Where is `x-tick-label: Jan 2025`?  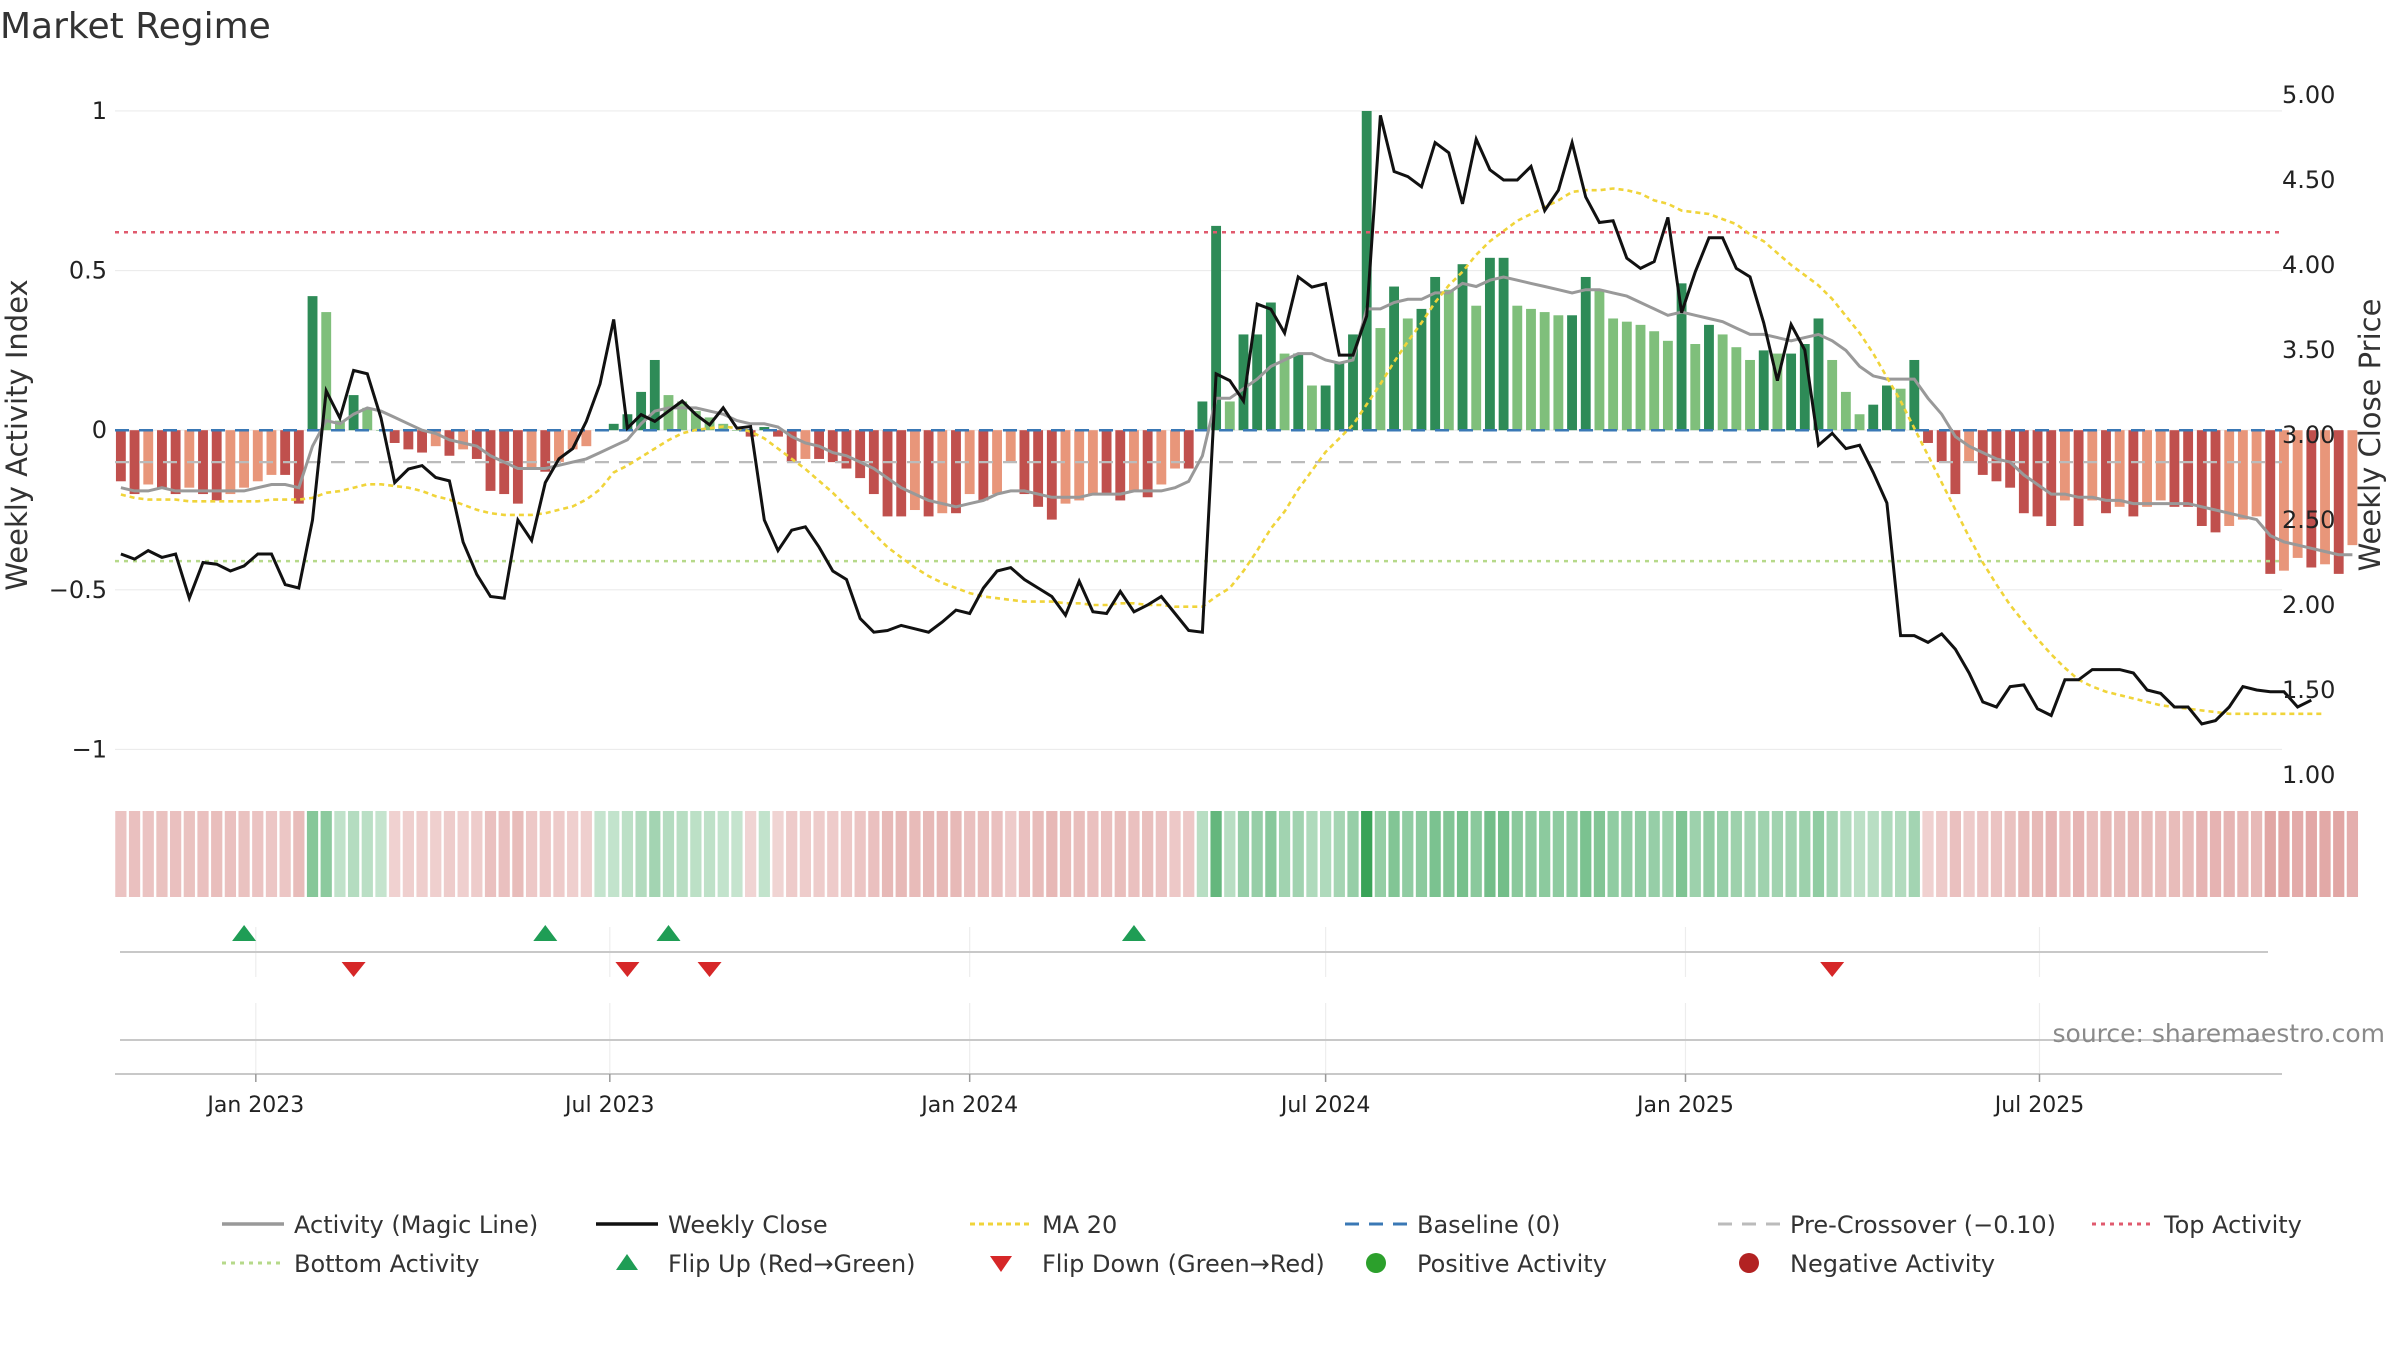 x-tick-label: Jan 2025 is located at coordinates (1684, 1105).